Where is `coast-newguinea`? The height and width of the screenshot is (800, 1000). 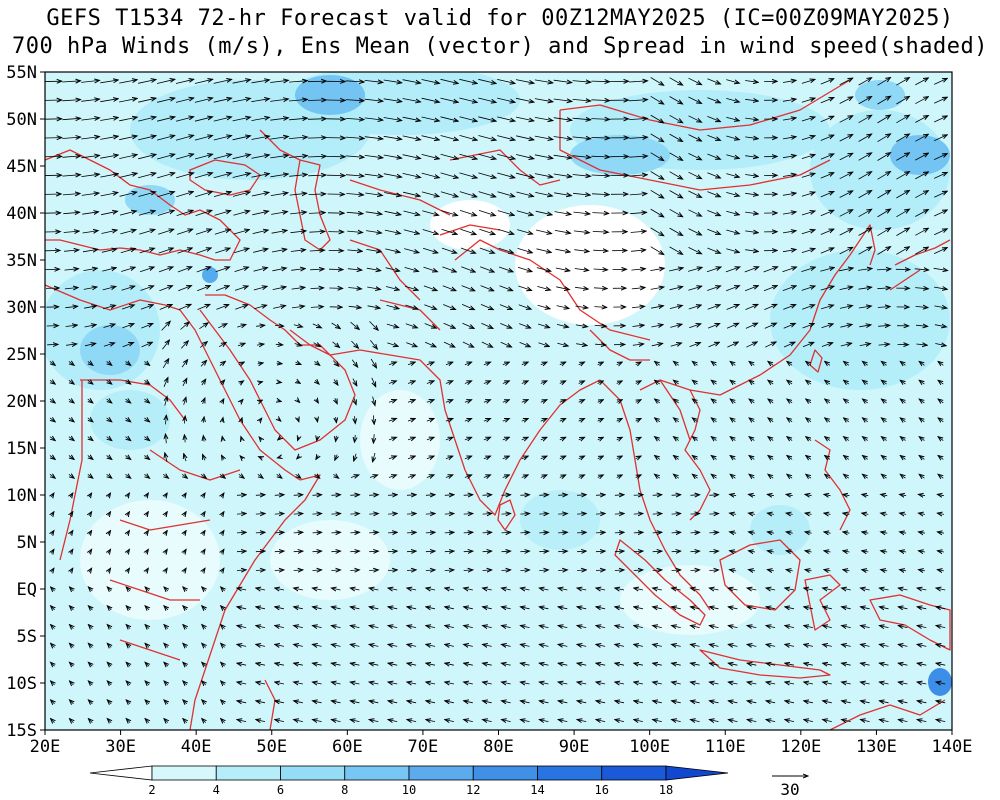
coast-newguinea is located at coordinates (910, 622).